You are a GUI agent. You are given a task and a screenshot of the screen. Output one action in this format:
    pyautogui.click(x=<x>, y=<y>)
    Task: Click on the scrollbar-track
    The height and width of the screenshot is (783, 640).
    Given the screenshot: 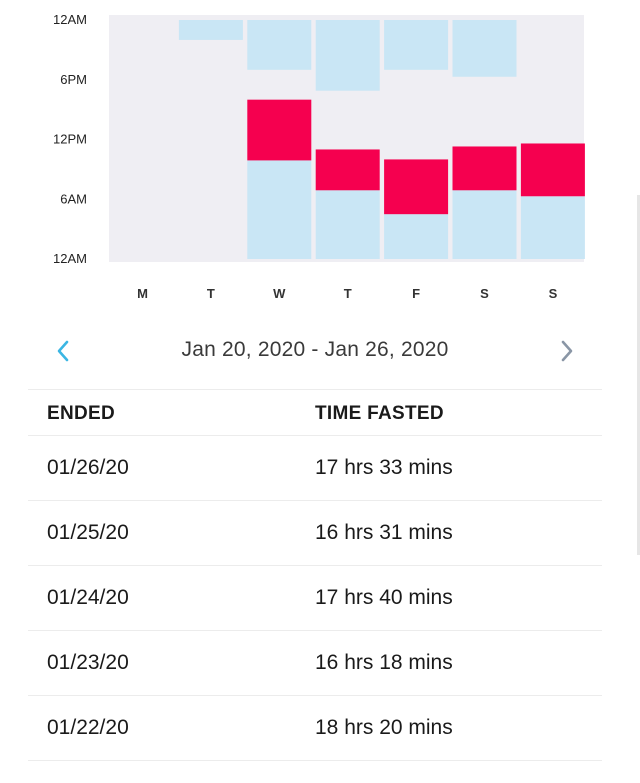 What is the action you would take?
    pyautogui.click(x=638, y=375)
    